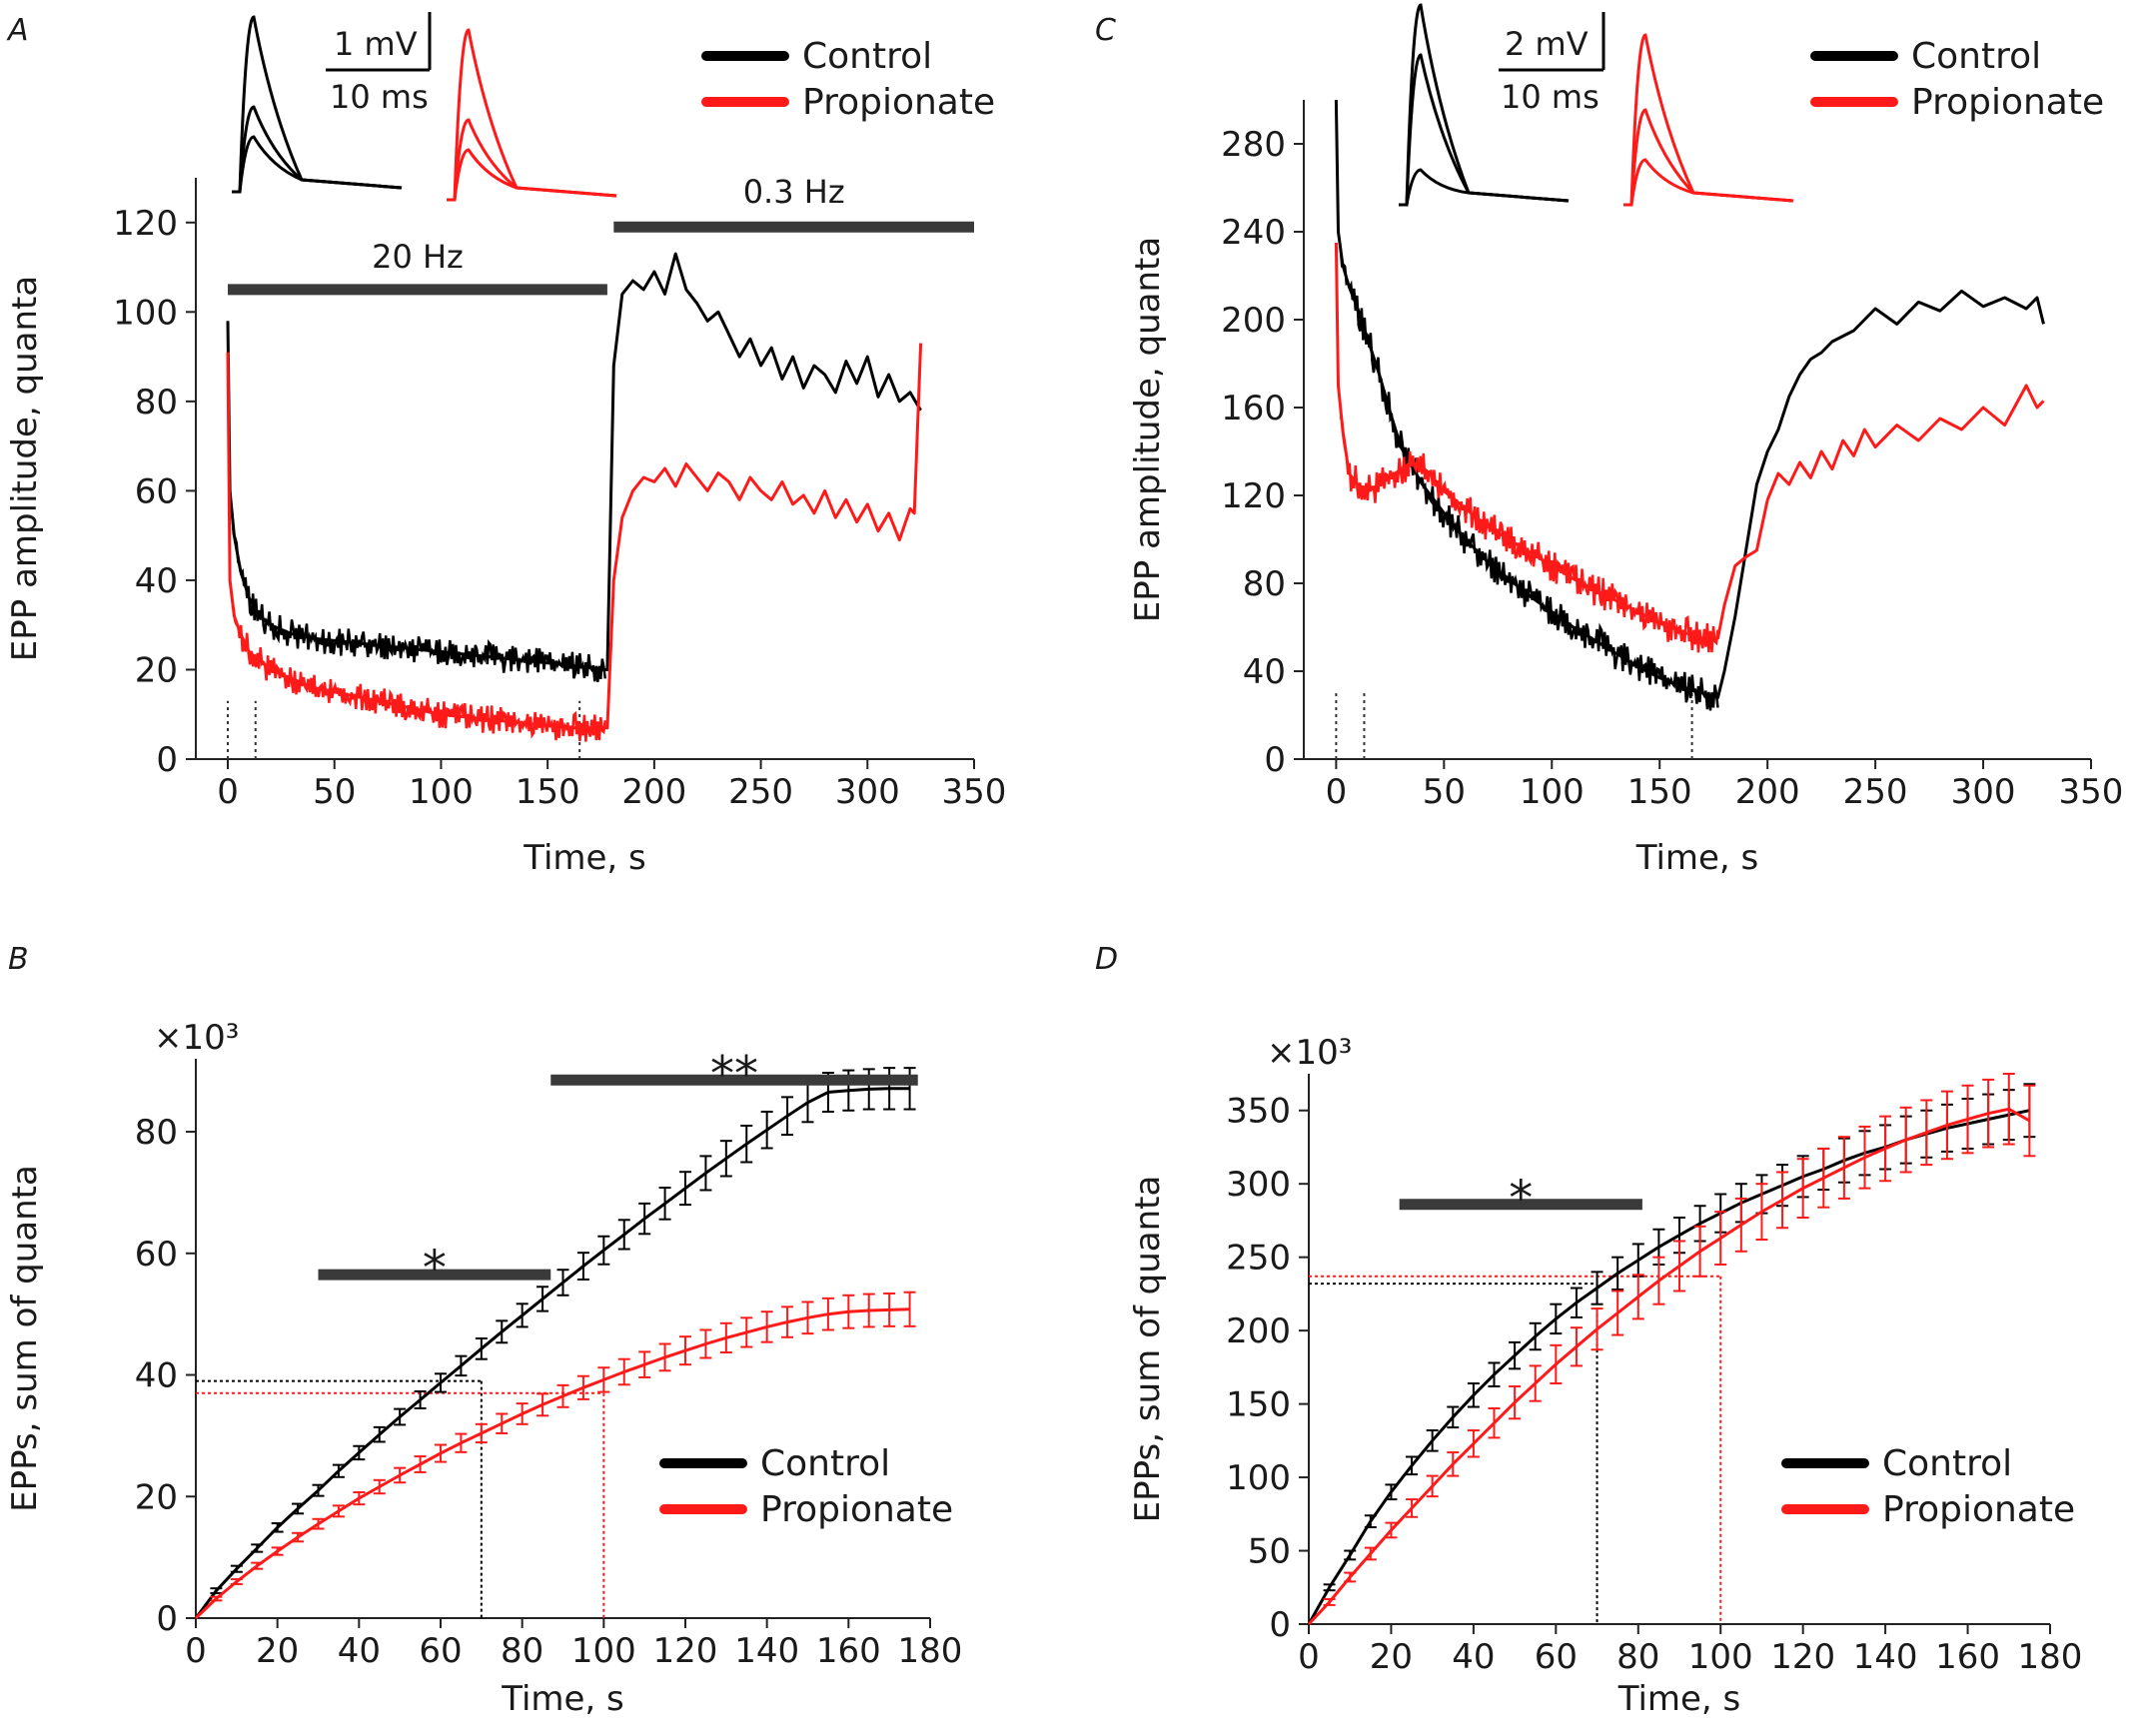  I want to click on y-tick-label: 250, so click(1258, 1259).